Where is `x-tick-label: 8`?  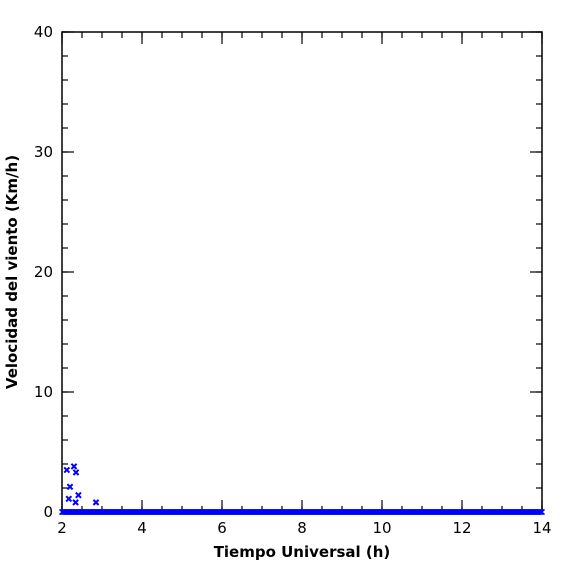
x-tick-label: 8 is located at coordinates (302, 528).